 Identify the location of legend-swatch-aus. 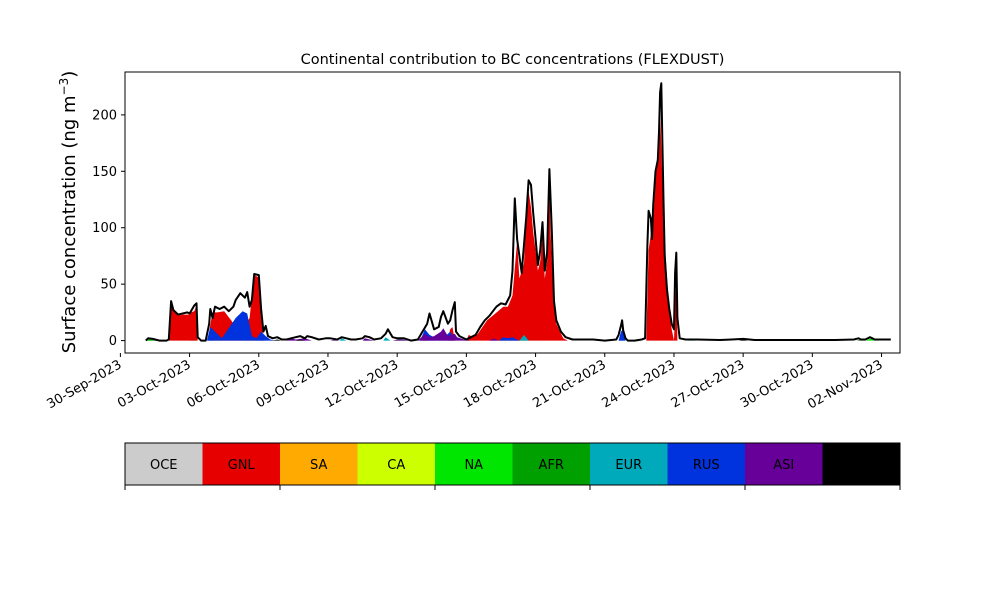
(861, 464).